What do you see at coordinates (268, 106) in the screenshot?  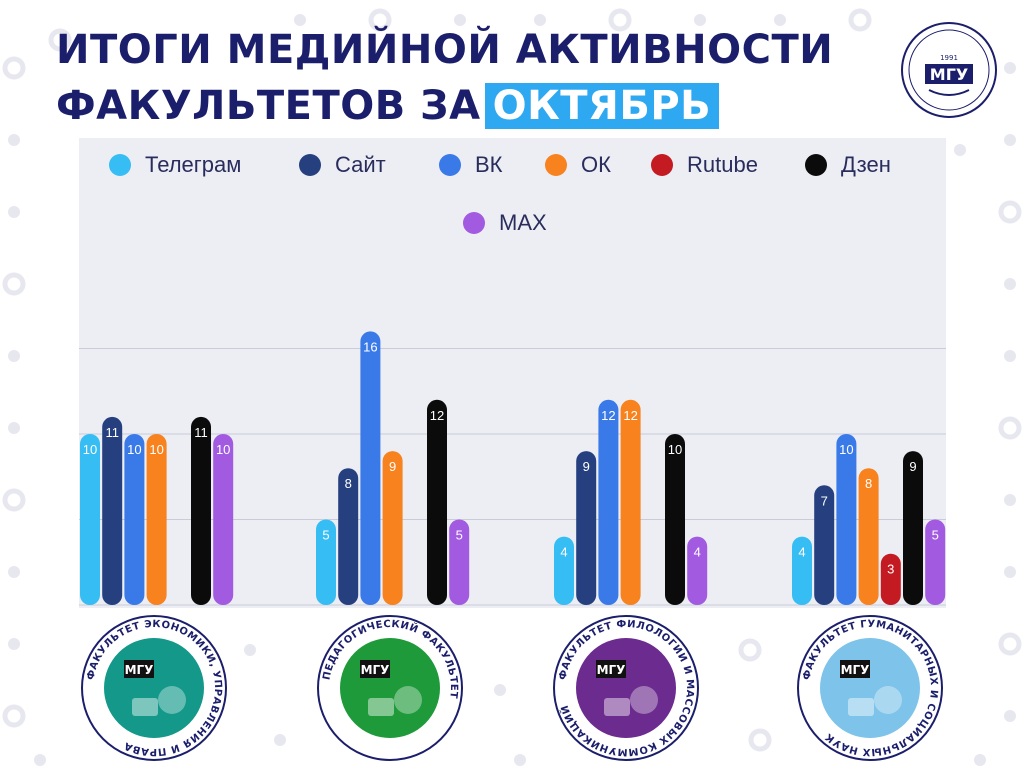 I see `page-title-text: ФАКУЛЬТЕТОВ ЗА` at bounding box center [268, 106].